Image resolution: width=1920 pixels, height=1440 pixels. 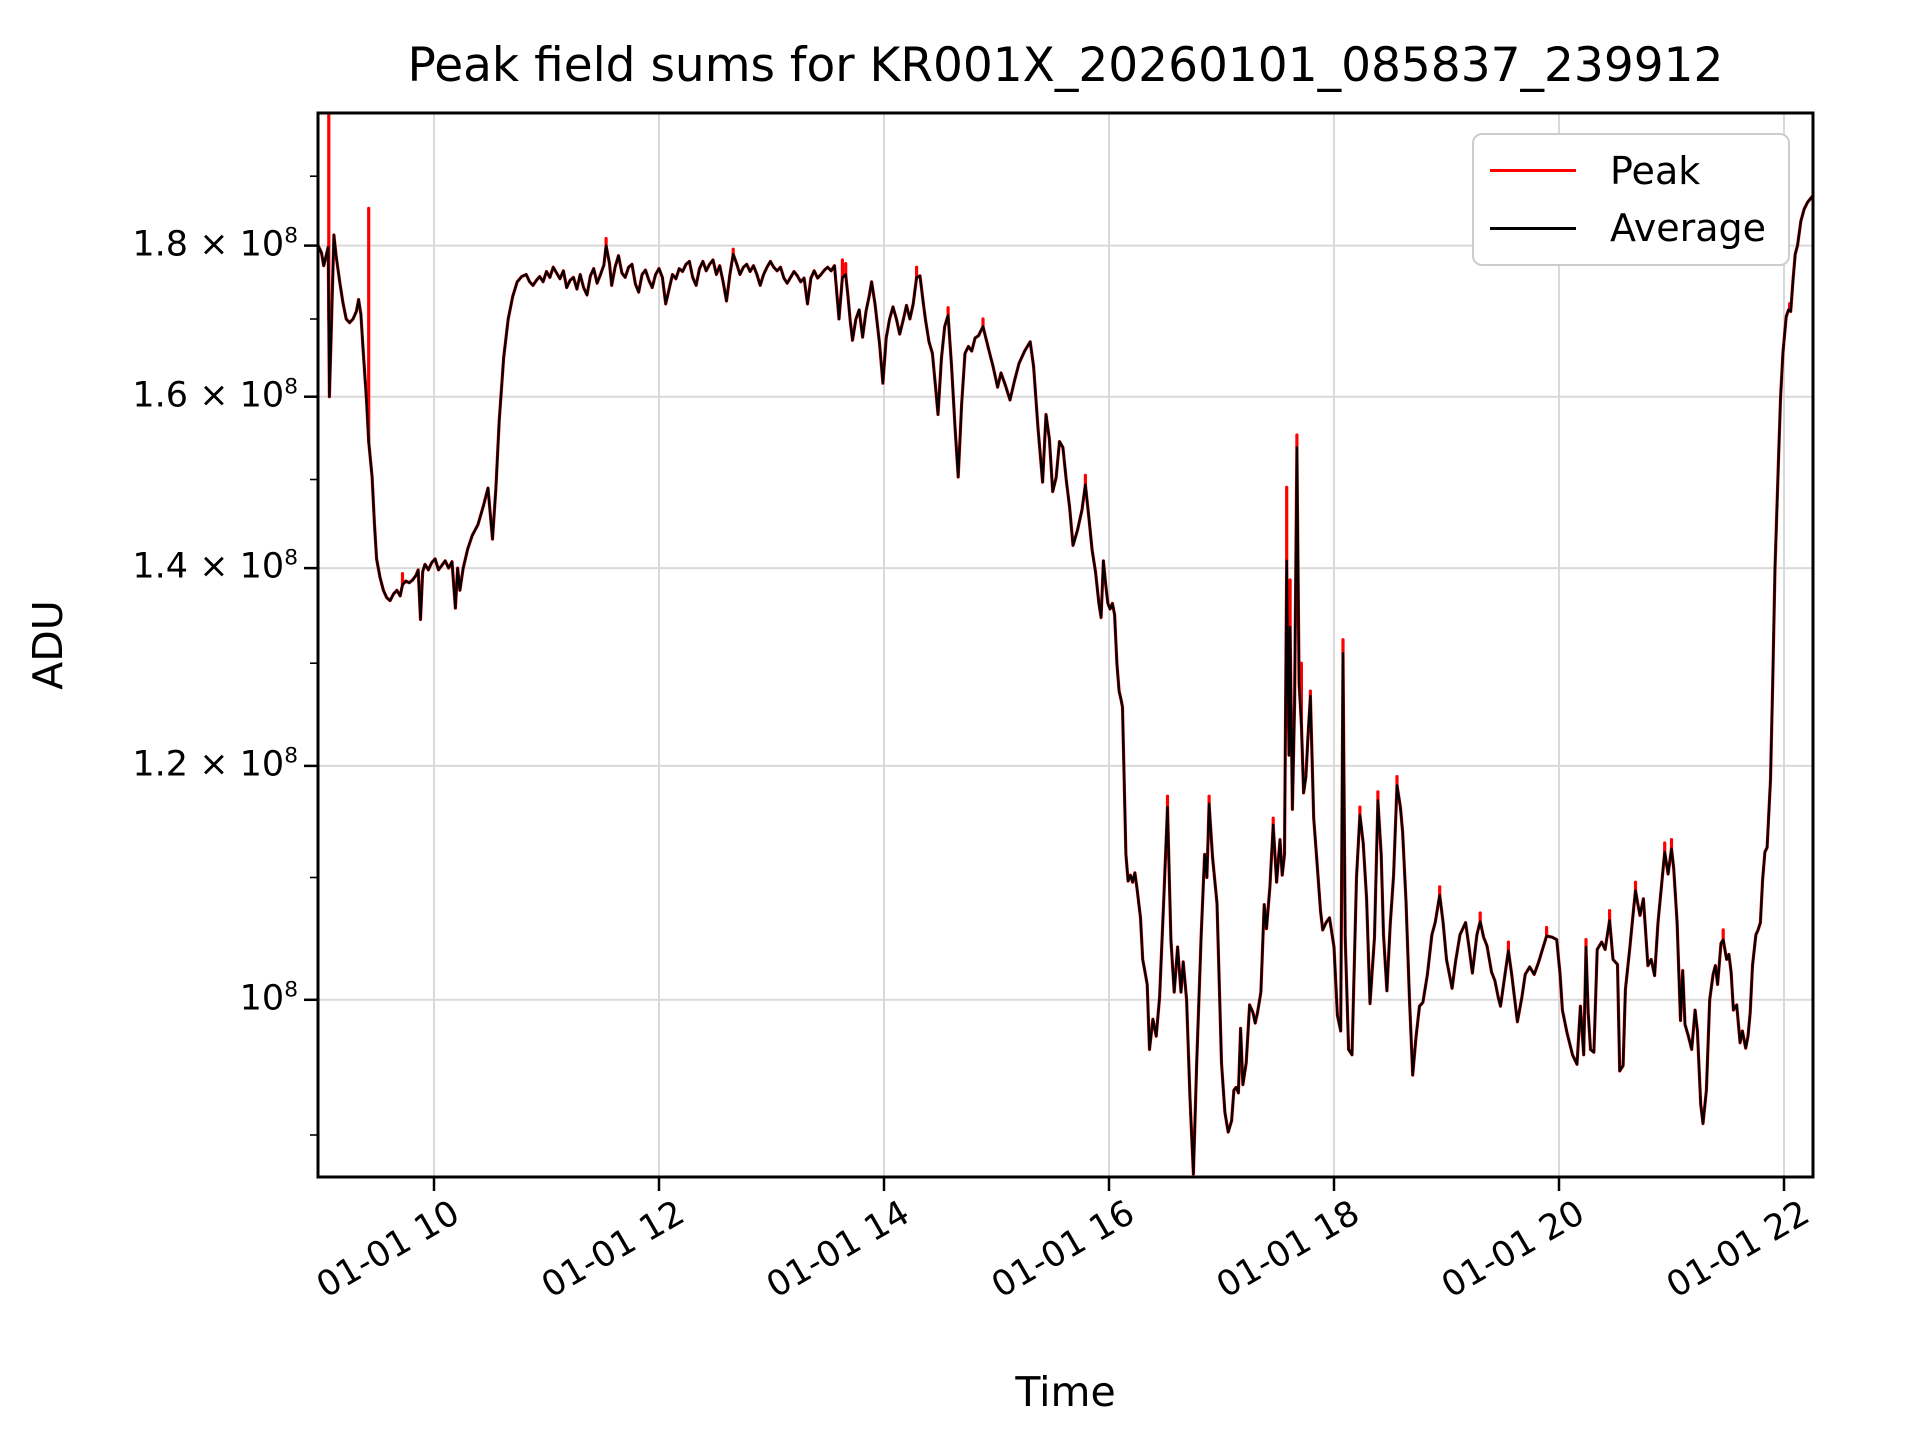 What do you see at coordinates (1533, 228) in the screenshot?
I see `average-line-swatch-icon` at bounding box center [1533, 228].